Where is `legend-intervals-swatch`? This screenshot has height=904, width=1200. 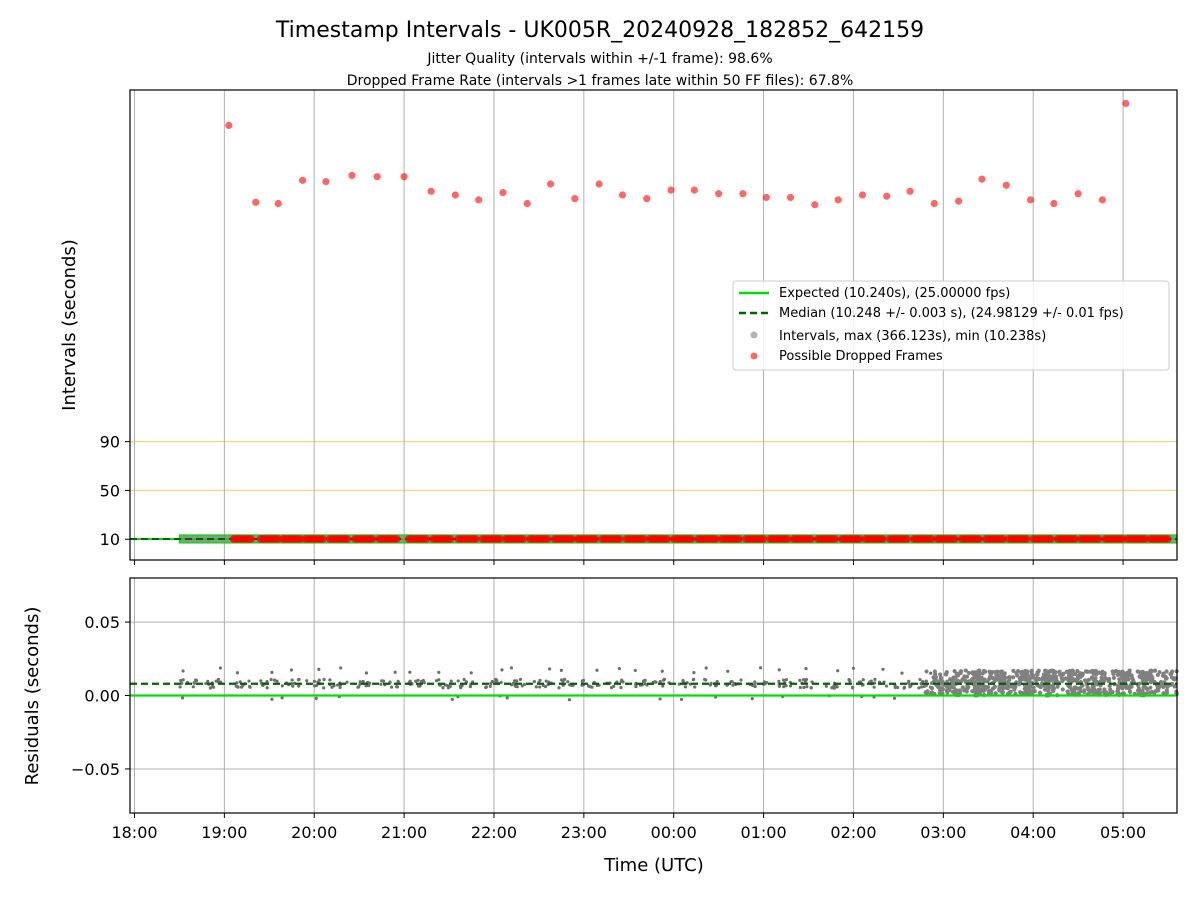 legend-intervals-swatch is located at coordinates (754, 335).